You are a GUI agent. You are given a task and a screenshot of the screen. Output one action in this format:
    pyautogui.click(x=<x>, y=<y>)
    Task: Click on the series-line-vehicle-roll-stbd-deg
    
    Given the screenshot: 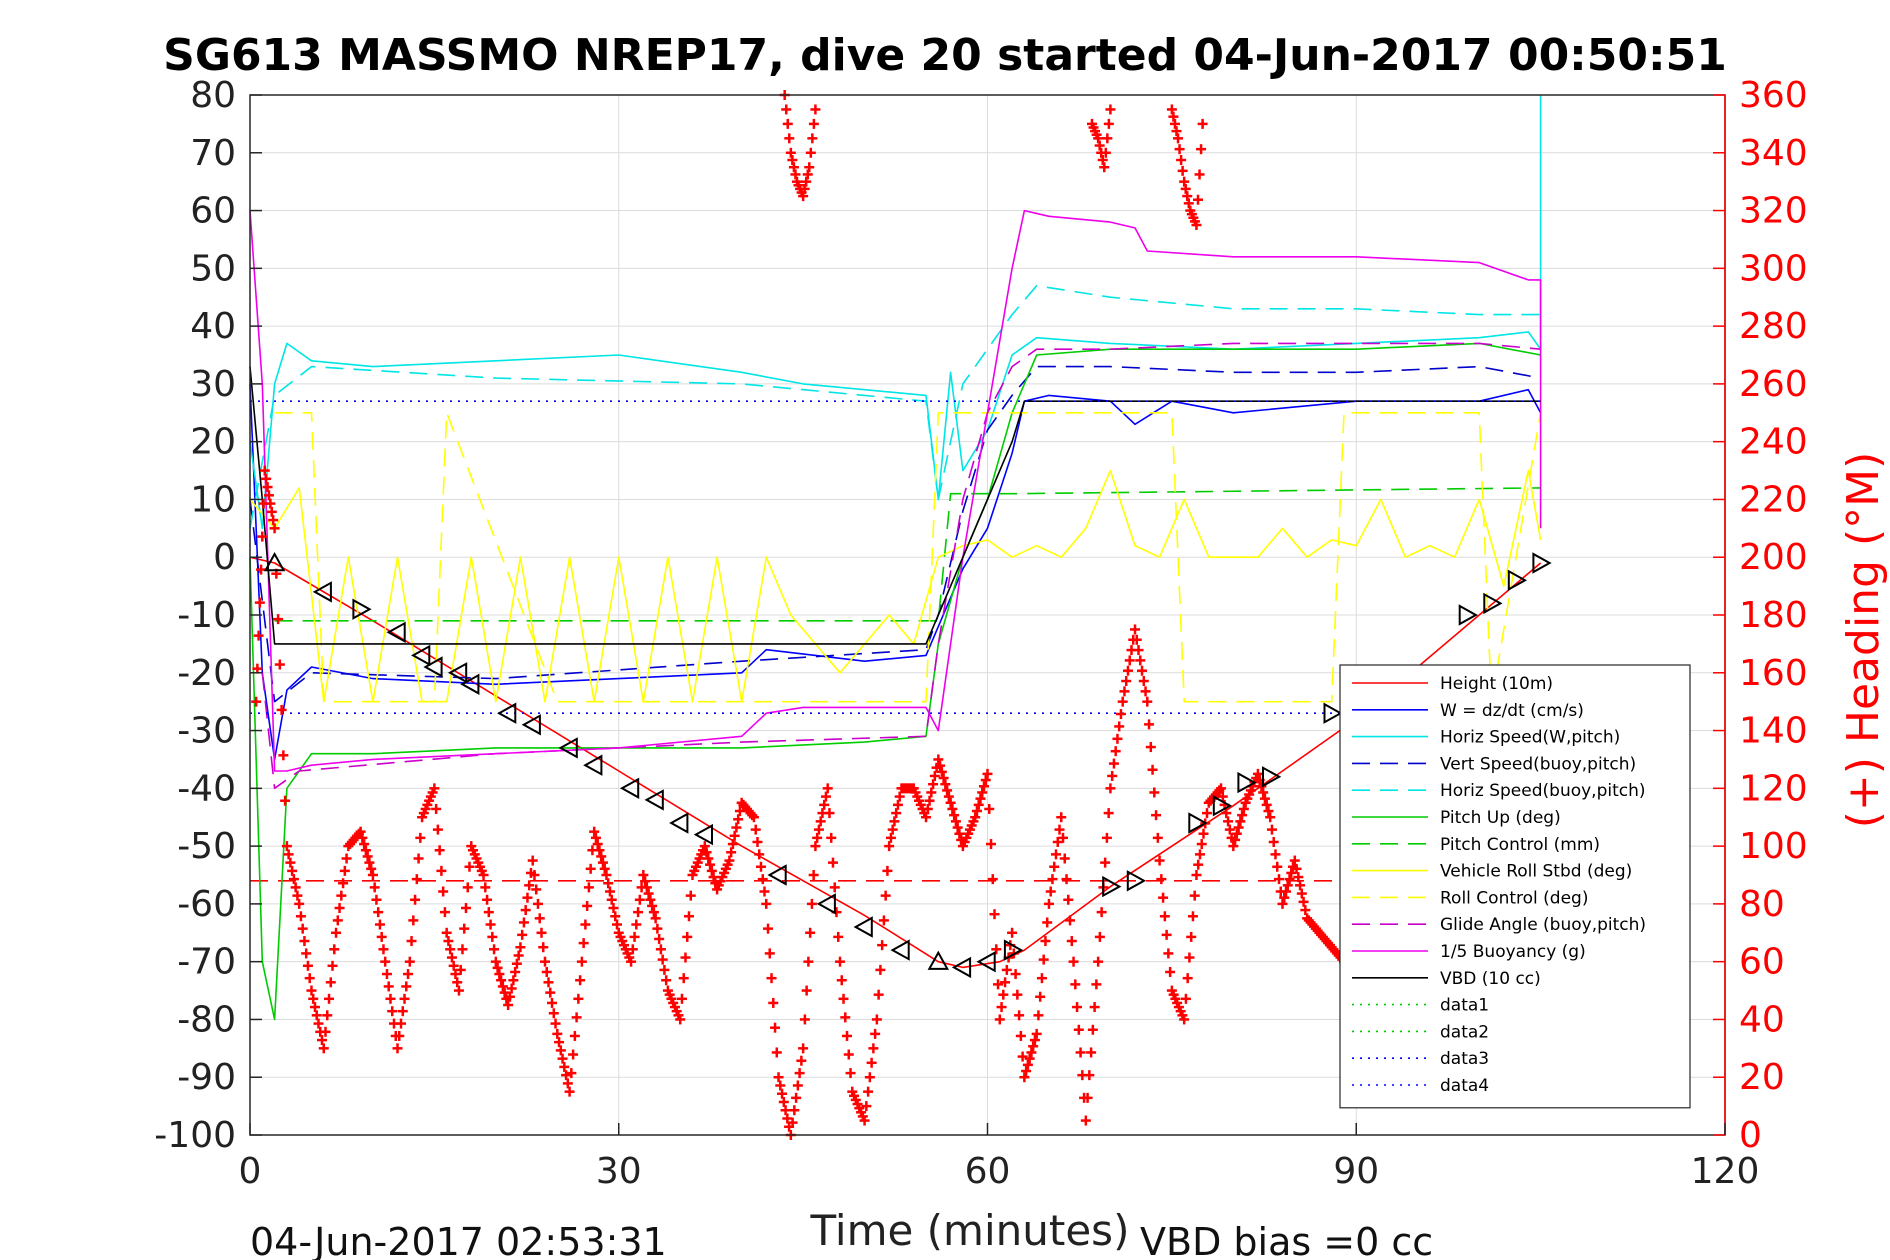 What is the action you would take?
    pyautogui.click(x=895, y=586)
    